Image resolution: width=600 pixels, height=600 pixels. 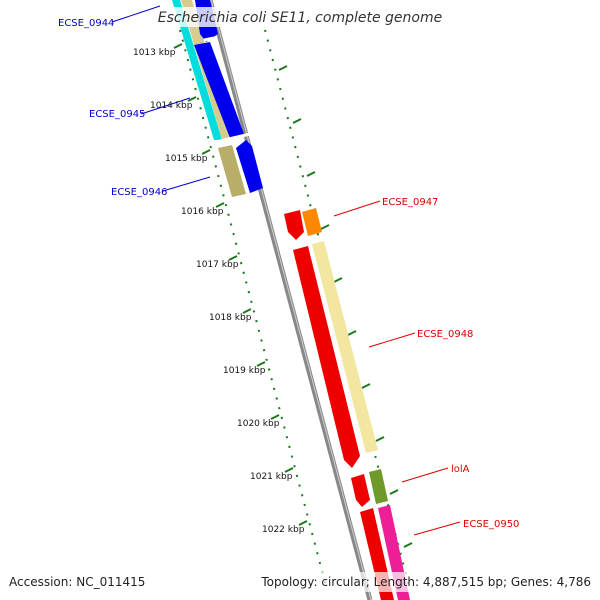 What do you see at coordinates (139, 192) in the screenshot?
I see `label-ecse-0946: ECSE_0946` at bounding box center [139, 192].